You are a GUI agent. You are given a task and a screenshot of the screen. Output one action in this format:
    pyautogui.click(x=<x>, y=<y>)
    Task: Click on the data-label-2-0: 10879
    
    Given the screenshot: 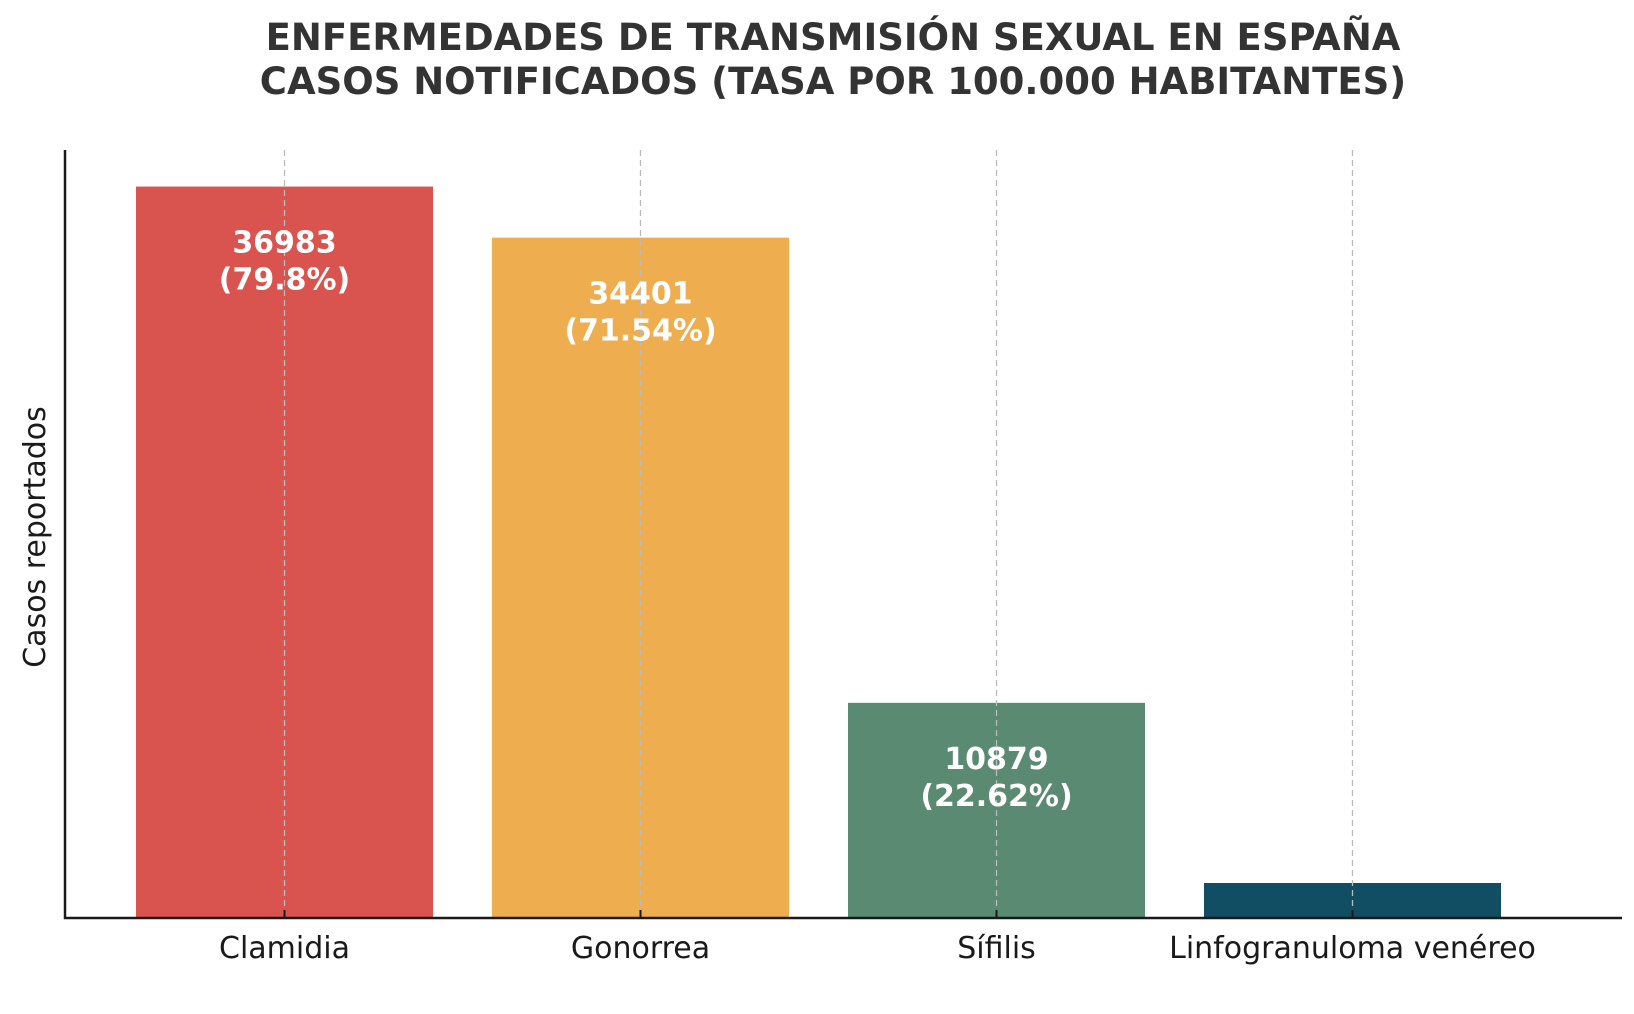 What is the action you would take?
    pyautogui.click(x=996, y=759)
    